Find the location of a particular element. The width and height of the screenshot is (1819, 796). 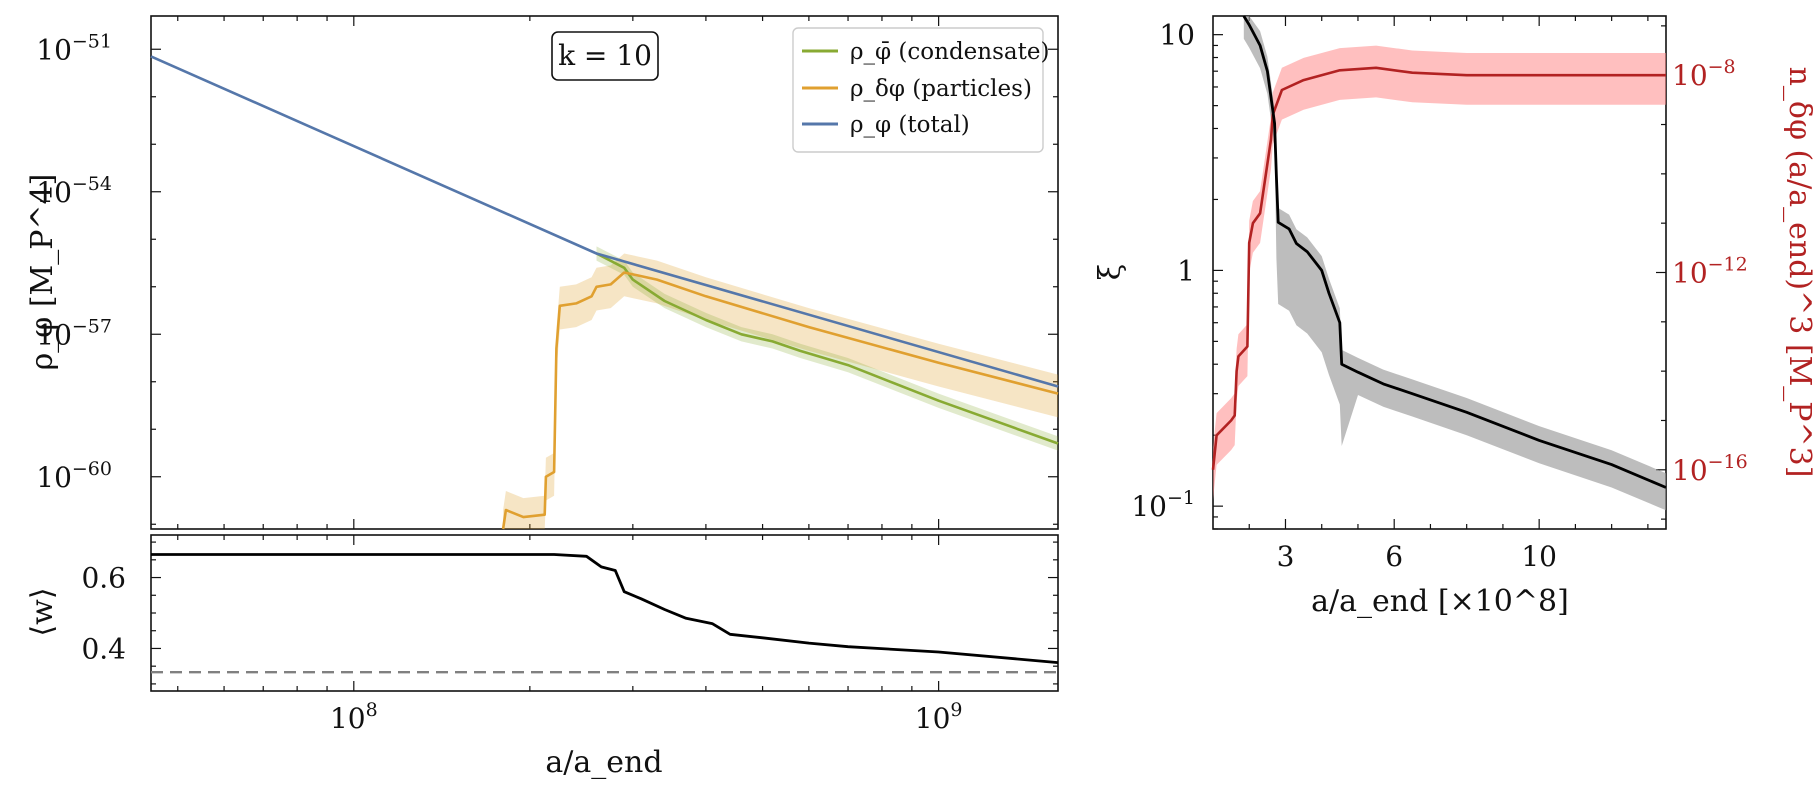

bottom-left-xlabel: a/a_end is located at coordinates (603, 762).